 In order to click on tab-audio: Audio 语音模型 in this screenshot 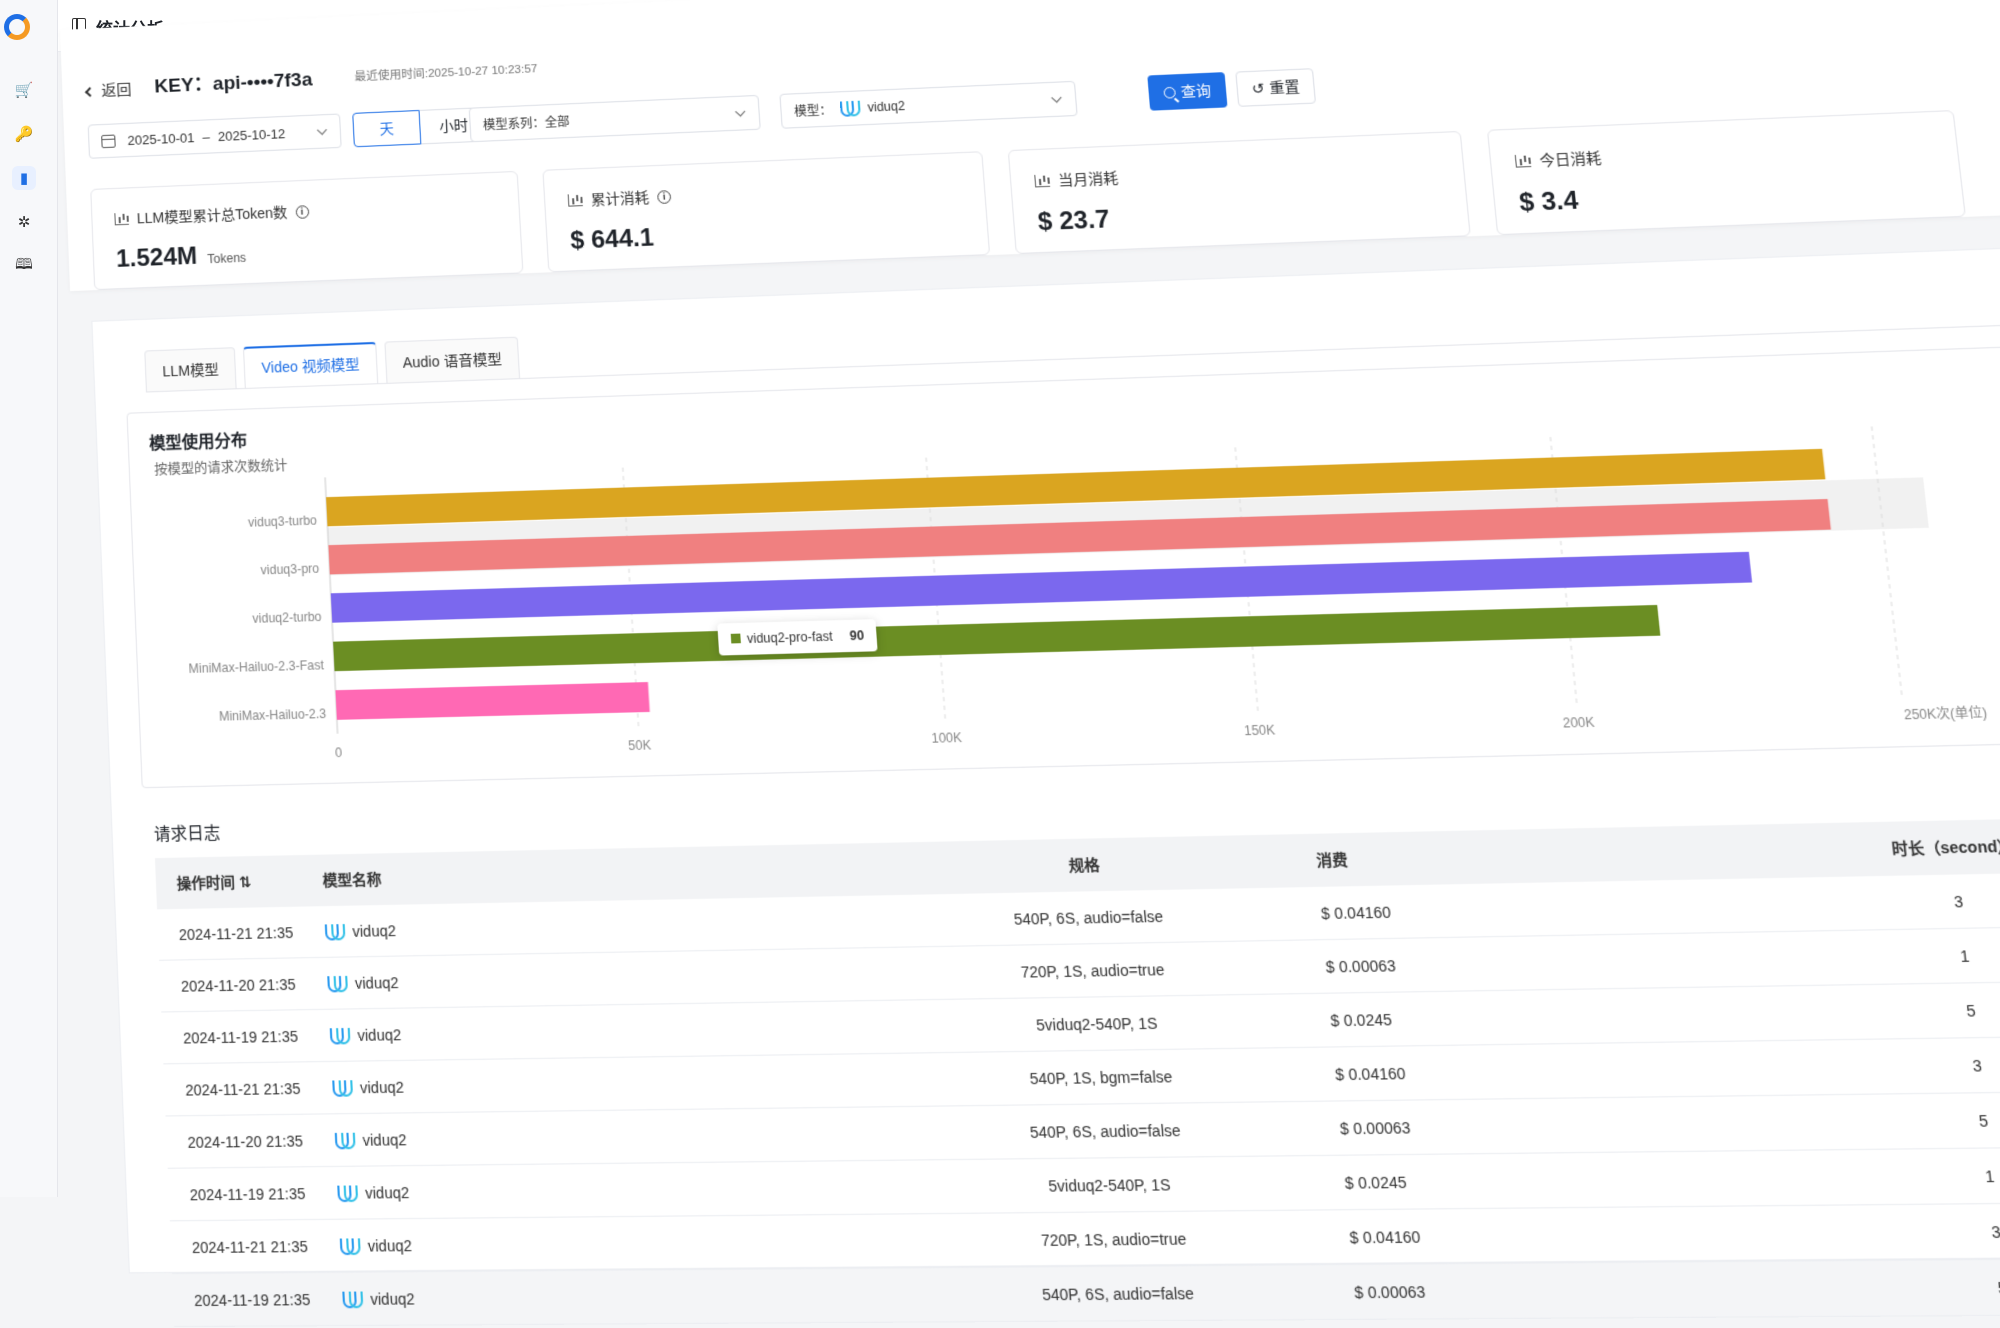, I will do `click(452, 360)`.